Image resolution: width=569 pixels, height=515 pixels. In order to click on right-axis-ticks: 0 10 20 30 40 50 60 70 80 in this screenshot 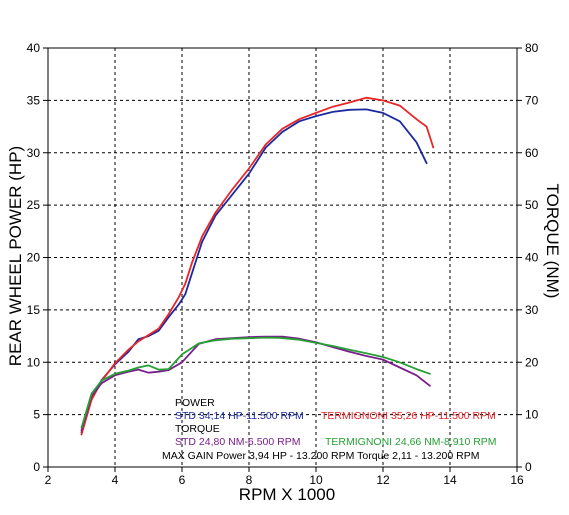, I will do `click(528, 257)`.